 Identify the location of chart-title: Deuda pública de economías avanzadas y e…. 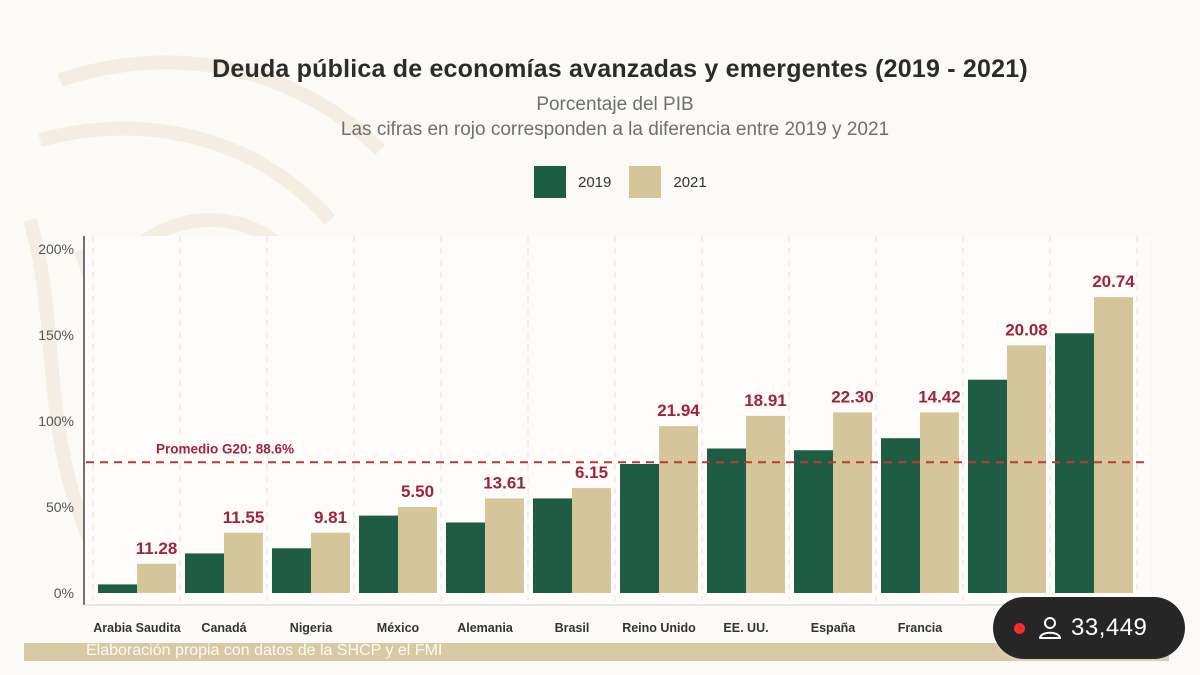
(620, 69).